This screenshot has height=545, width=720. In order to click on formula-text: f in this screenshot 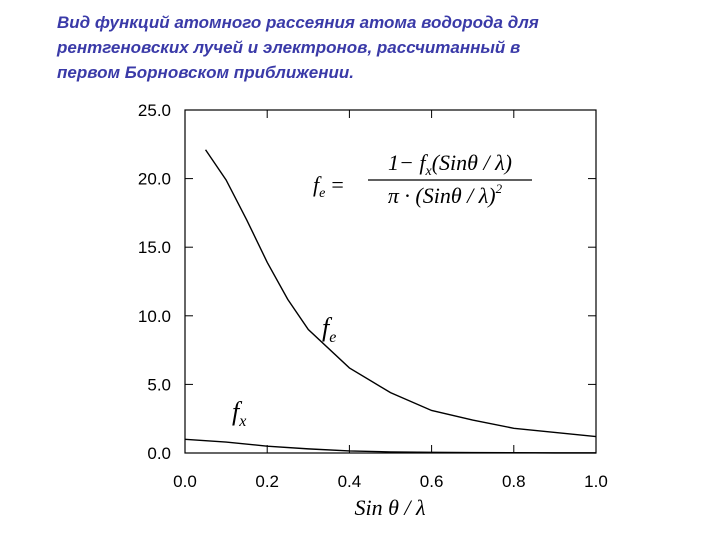, I will do `click(317, 184)`.